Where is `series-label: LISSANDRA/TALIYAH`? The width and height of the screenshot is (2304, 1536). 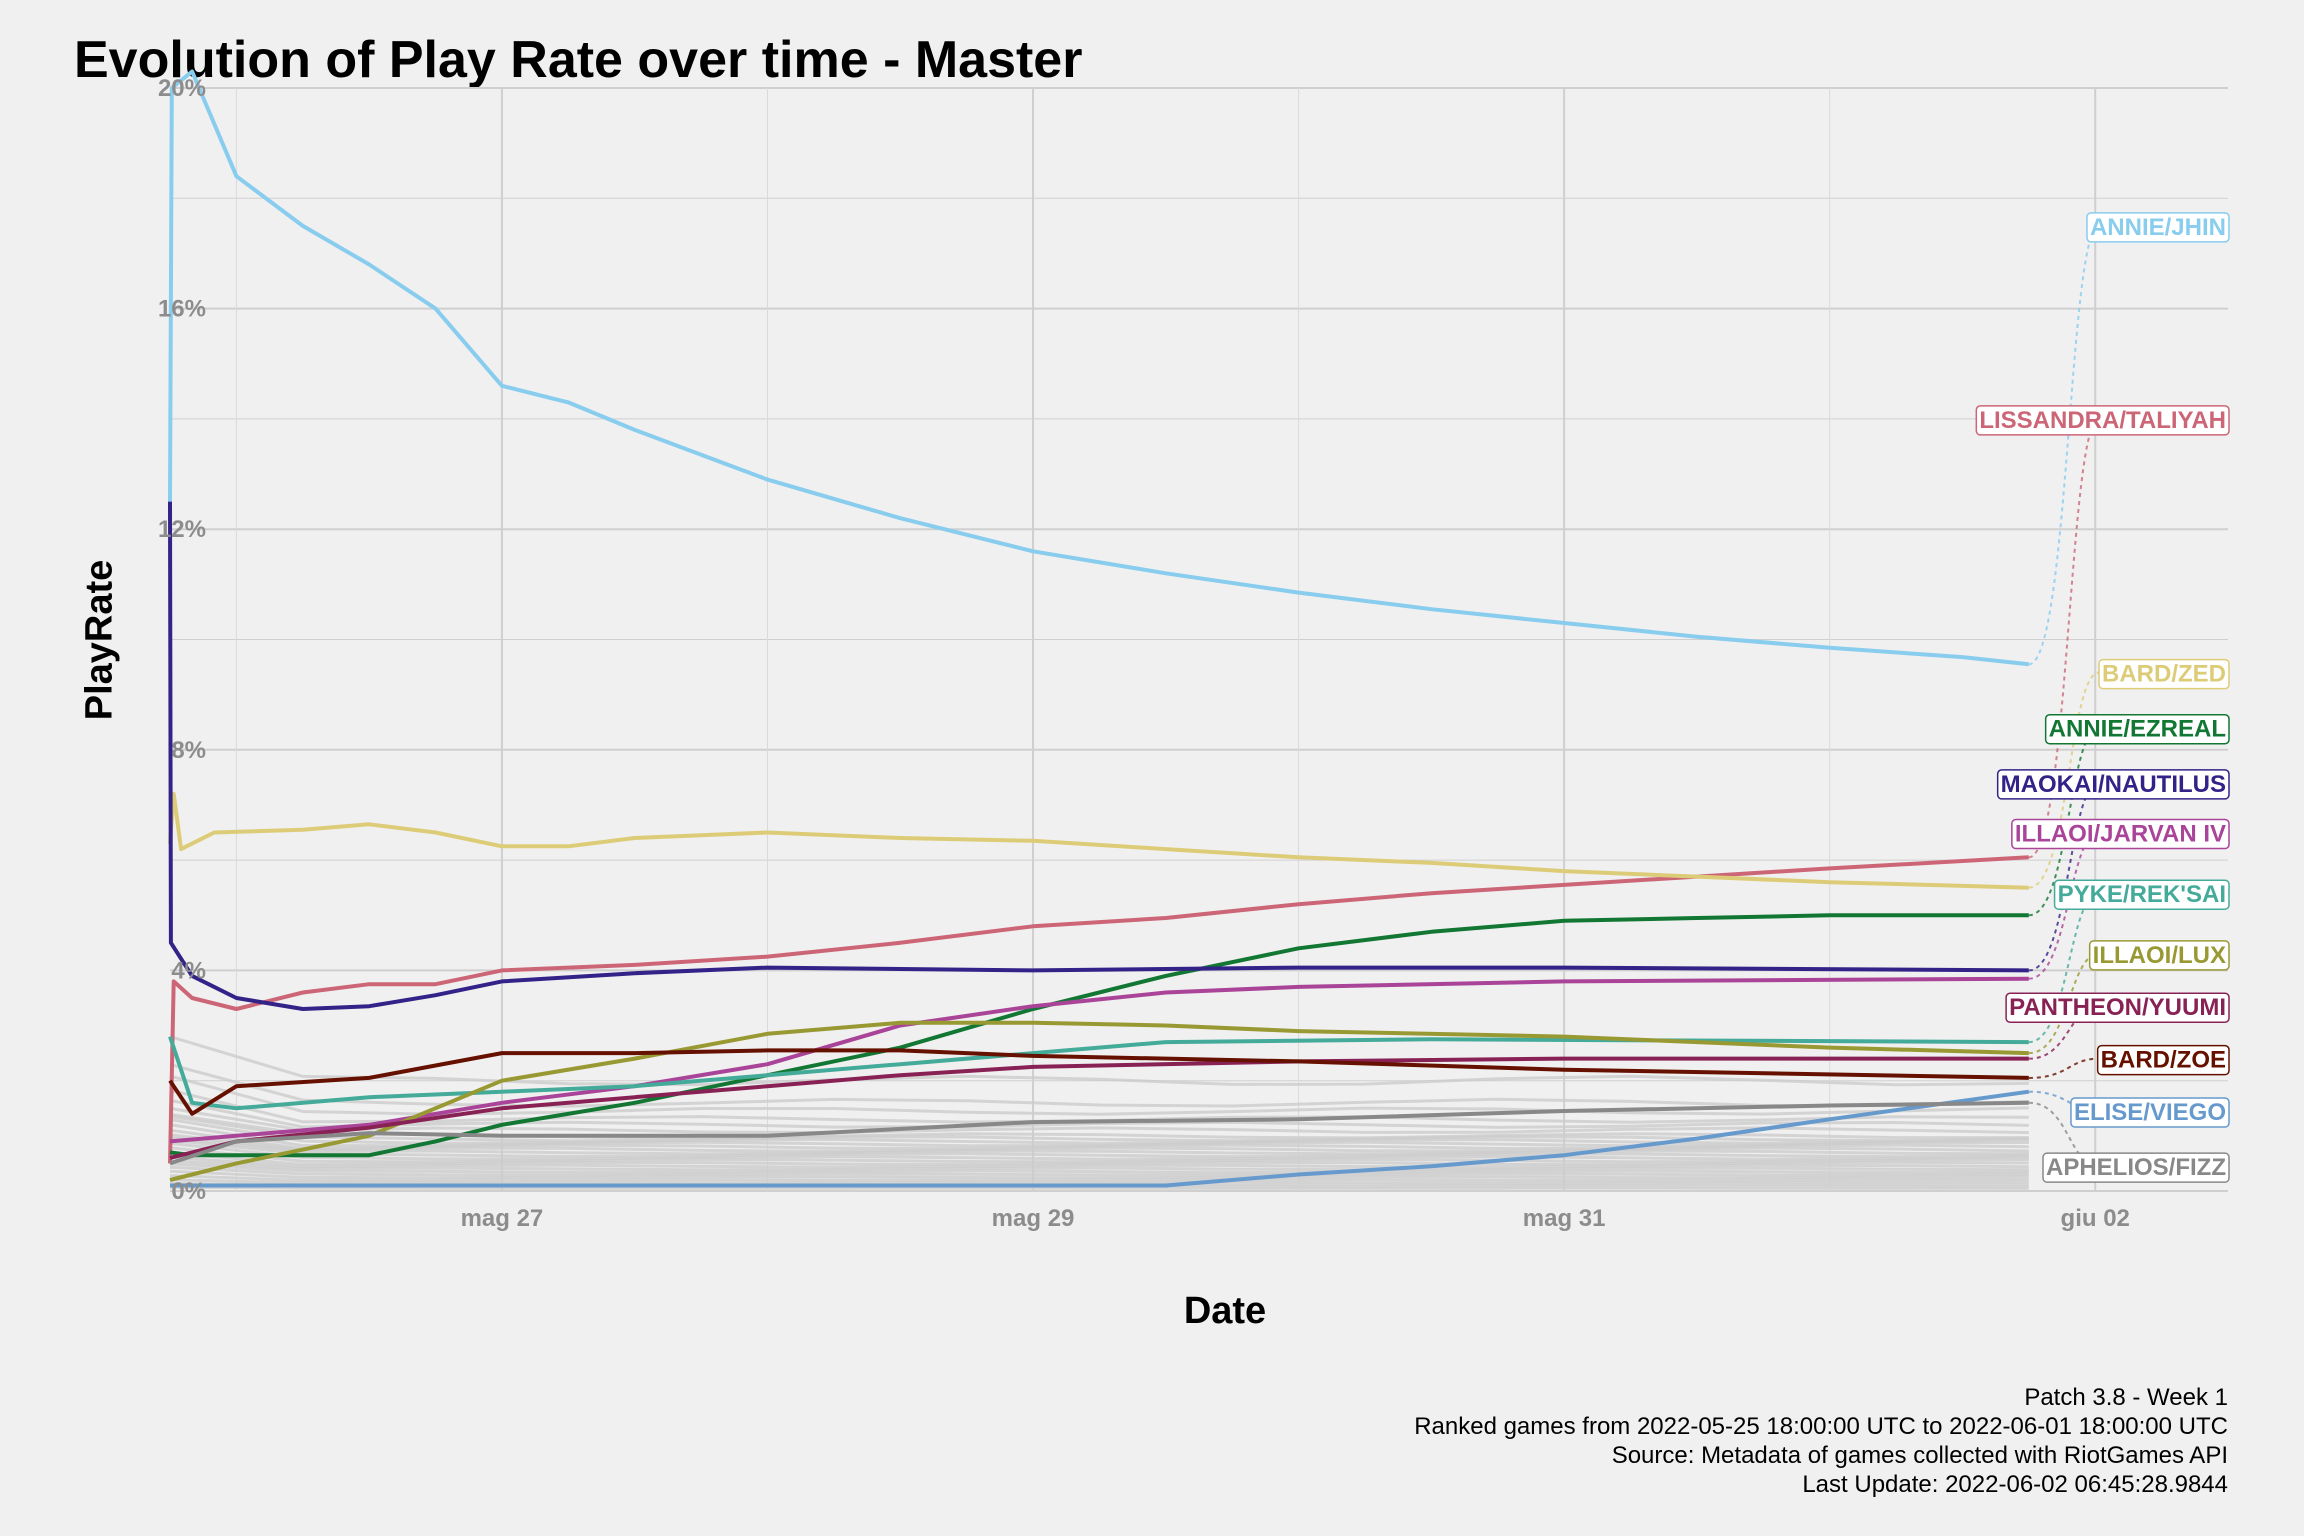 series-label: LISSANDRA/TALIYAH is located at coordinates (2102, 420).